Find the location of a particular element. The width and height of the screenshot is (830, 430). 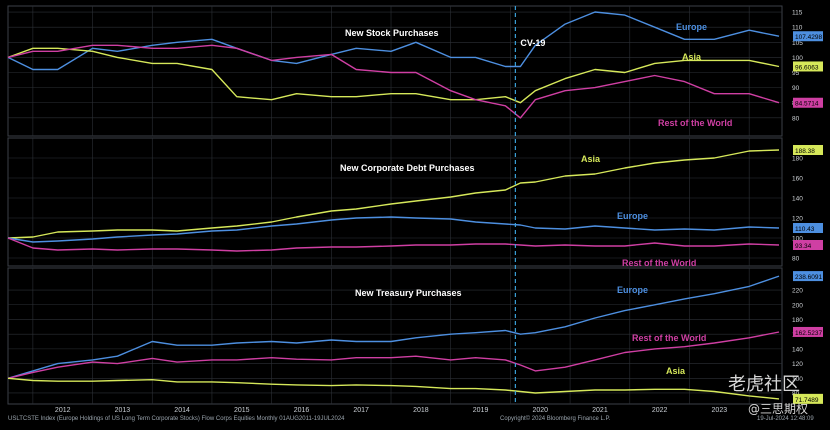

last-value-label: 96.6063 is located at coordinates (807, 67).